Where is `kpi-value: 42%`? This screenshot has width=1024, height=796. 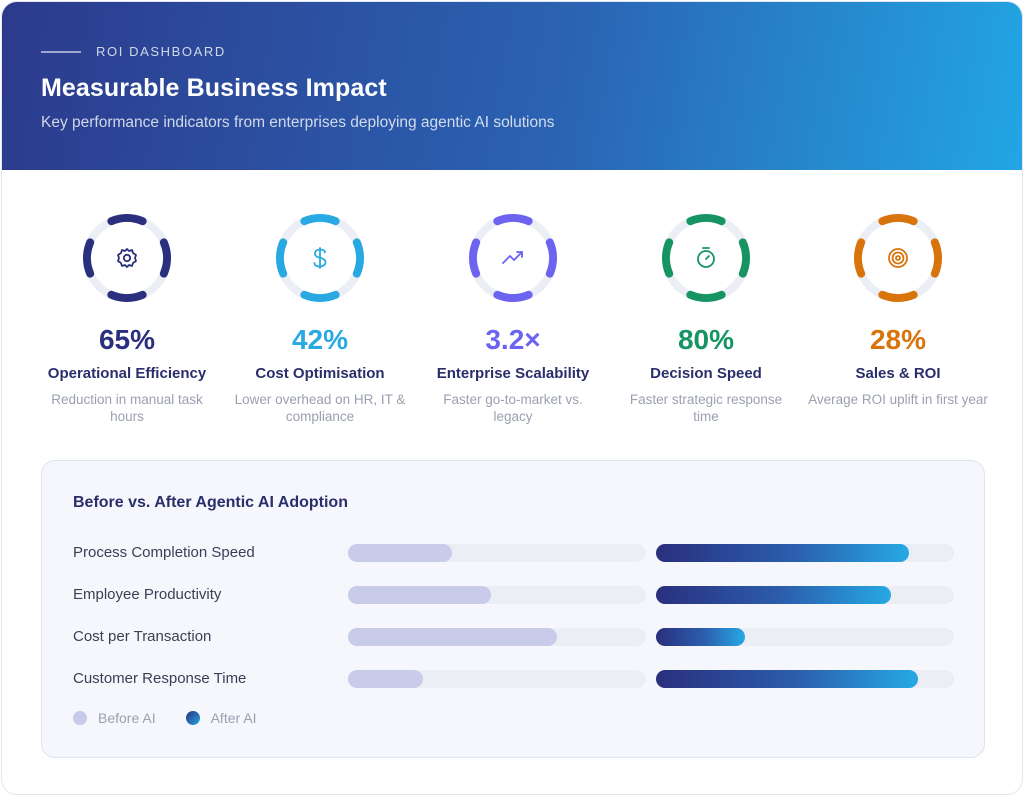 kpi-value: 42% is located at coordinates (320, 339).